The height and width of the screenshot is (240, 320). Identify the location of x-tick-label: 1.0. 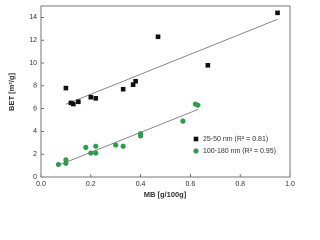
(290, 184).